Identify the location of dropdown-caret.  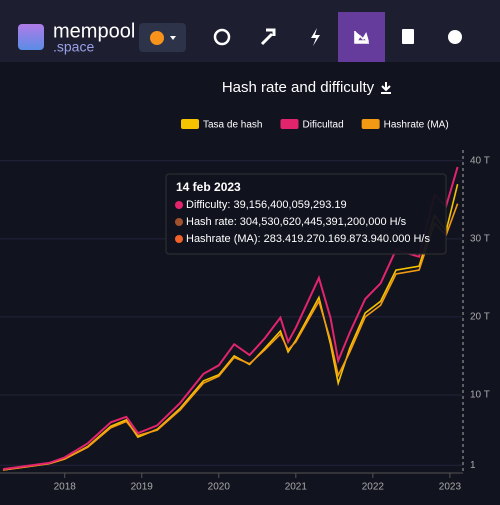
(173, 38).